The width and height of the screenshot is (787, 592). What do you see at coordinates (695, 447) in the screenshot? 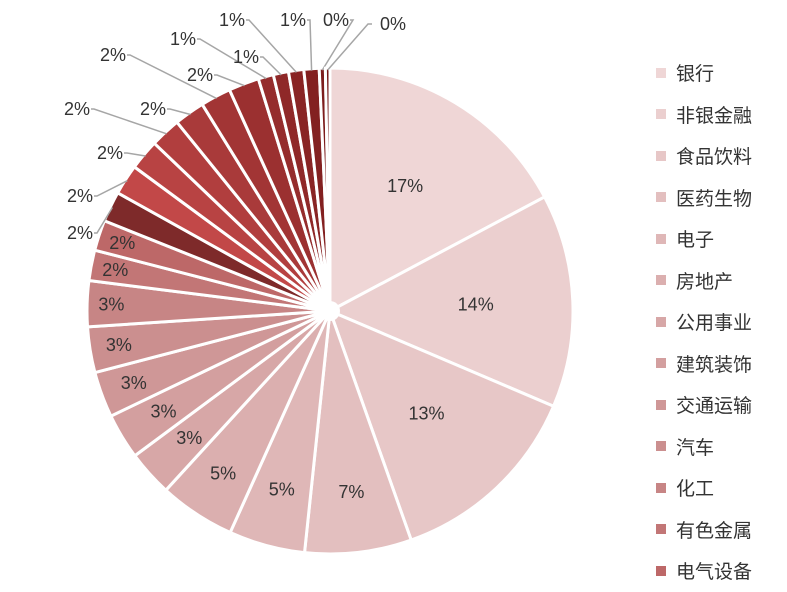
I see `legend-label: 汽车` at bounding box center [695, 447].